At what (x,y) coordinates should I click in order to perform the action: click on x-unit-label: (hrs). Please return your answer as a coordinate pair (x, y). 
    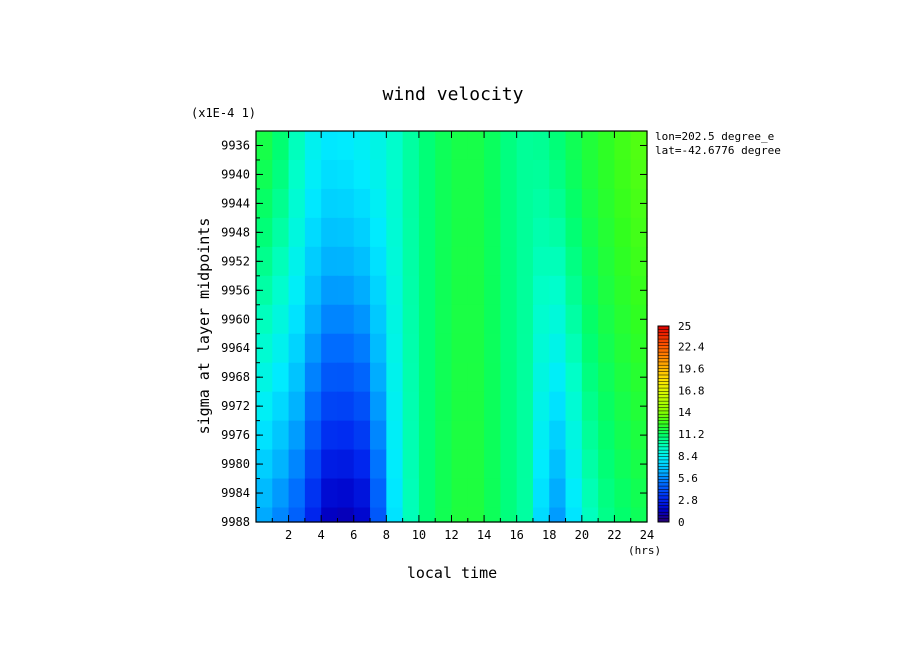
    Looking at the image, I should click on (644, 550).